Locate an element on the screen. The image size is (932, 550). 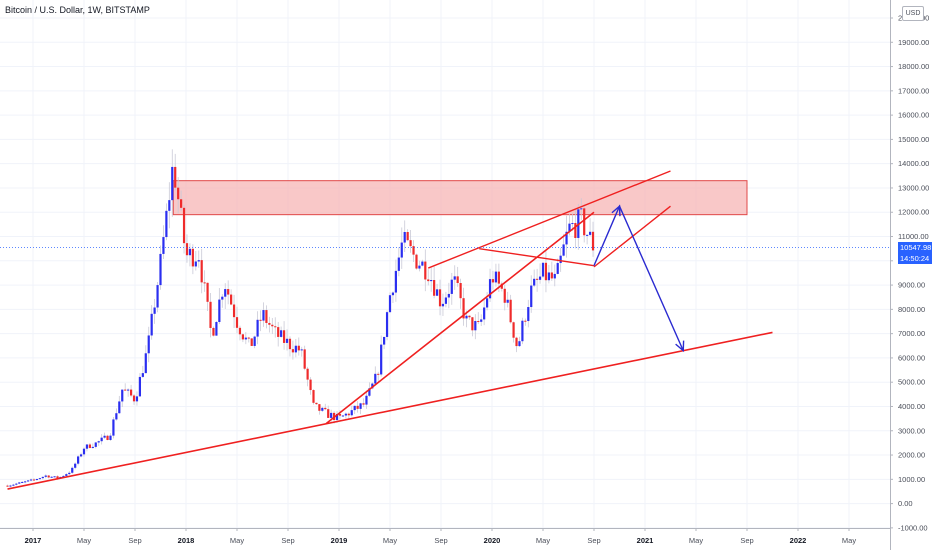
price-tick-label: 4000.00 is located at coordinates (911, 406).